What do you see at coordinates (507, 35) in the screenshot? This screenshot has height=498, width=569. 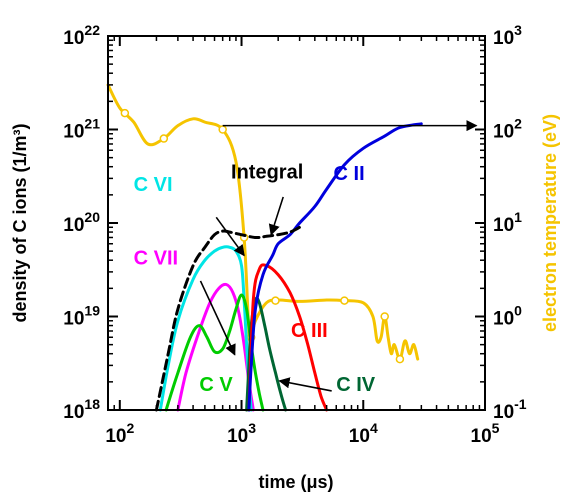 I see `y2-tick-label-4: 10³` at bounding box center [507, 35].